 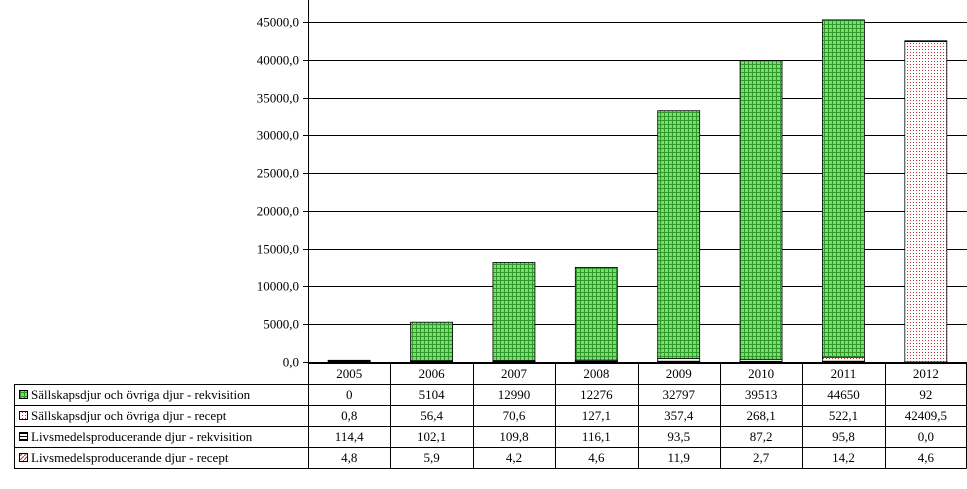 What do you see at coordinates (349, 373) in the screenshot?
I see `category-label-2005: 2005` at bounding box center [349, 373].